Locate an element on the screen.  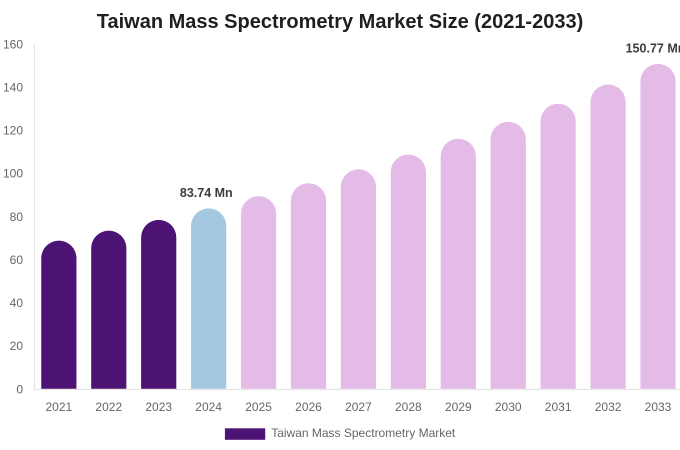
svg-text: 20 is located at coordinates (17, 346).